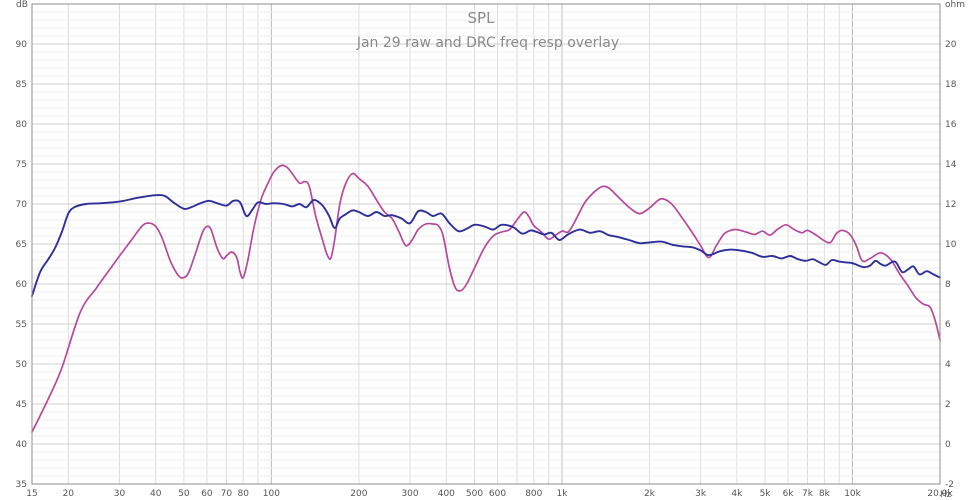 The width and height of the screenshot is (975, 500). Describe the element at coordinates (955, 5) in the screenshot. I see `y2-axis-unit: ohm` at that location.